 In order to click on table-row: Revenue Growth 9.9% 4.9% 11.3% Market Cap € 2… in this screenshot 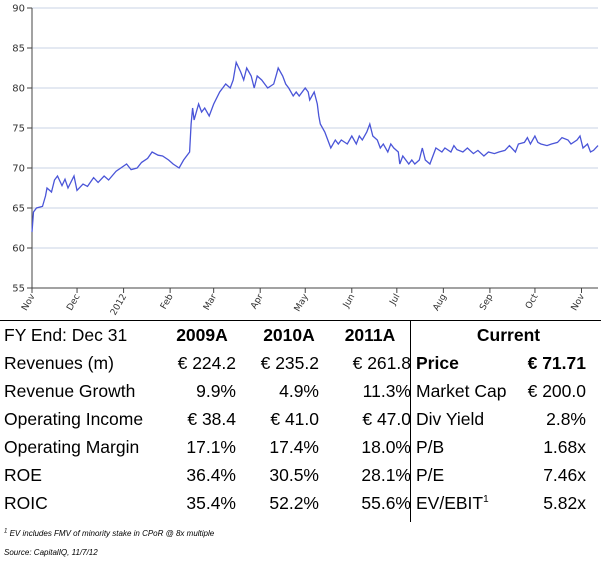, I will do `click(300, 391)`.